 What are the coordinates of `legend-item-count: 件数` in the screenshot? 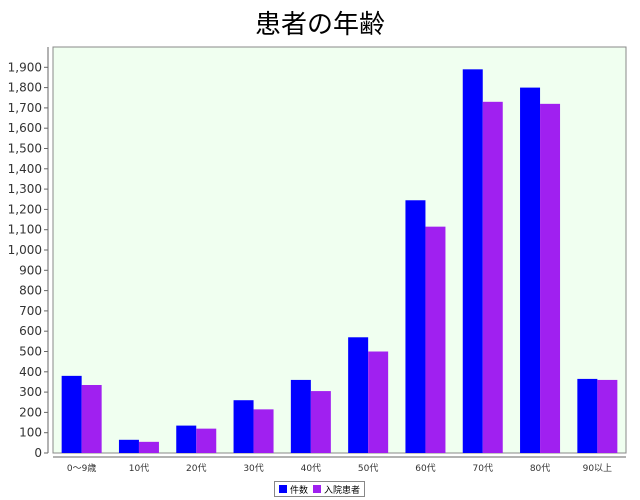 It's located at (293, 489).